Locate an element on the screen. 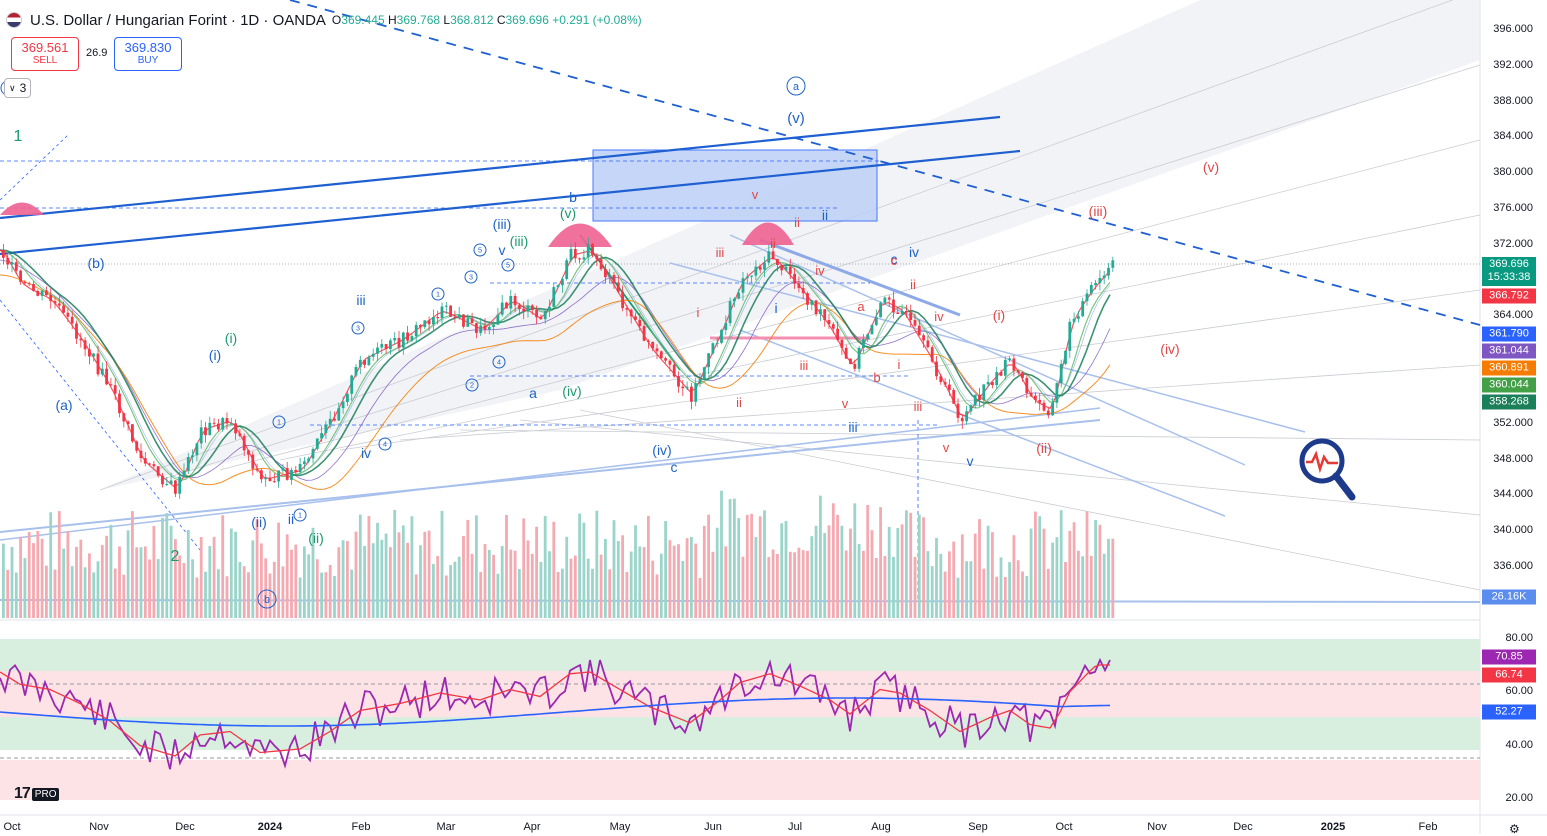  magnify-pulse-icon is located at coordinates (1328, 472).